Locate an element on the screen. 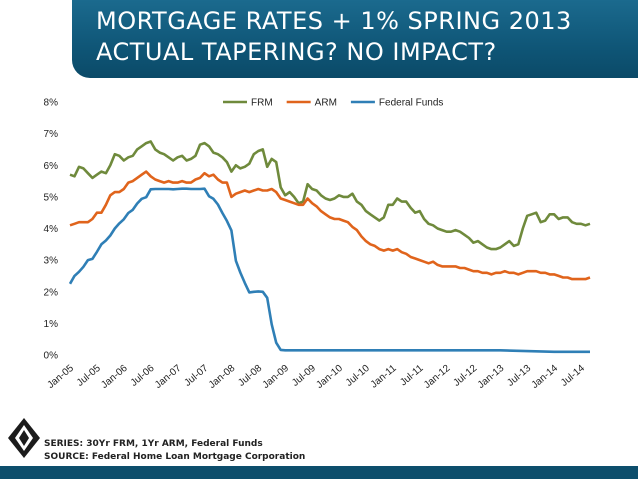  y-tick-label: 1% is located at coordinates (51, 324).